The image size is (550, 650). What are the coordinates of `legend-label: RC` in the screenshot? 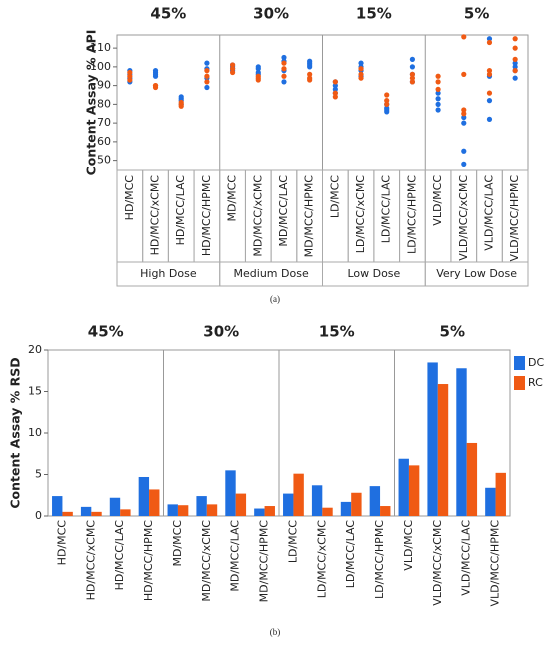 It's located at (535, 382).